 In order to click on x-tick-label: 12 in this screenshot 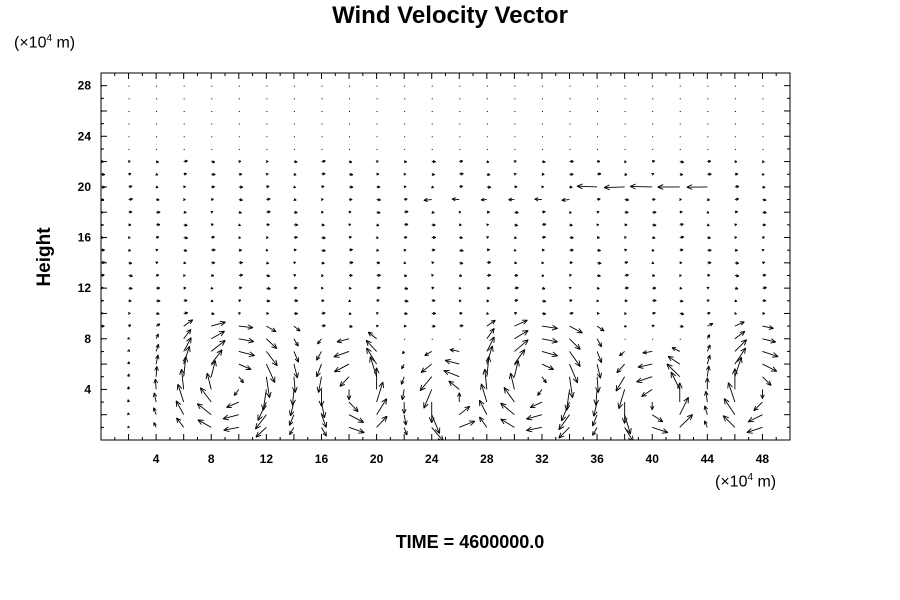, I will do `click(267, 459)`.